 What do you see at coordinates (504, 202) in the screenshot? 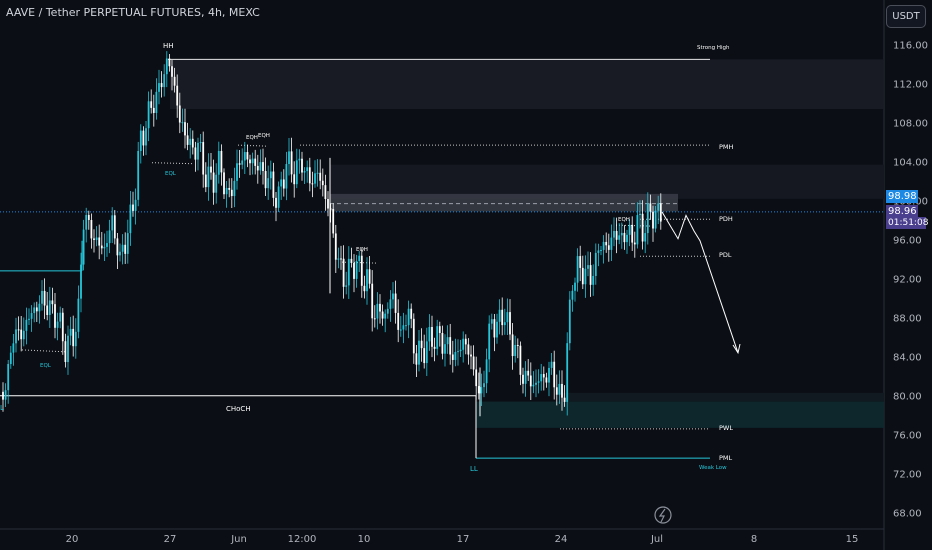
I see `order-block-zone` at bounding box center [504, 202].